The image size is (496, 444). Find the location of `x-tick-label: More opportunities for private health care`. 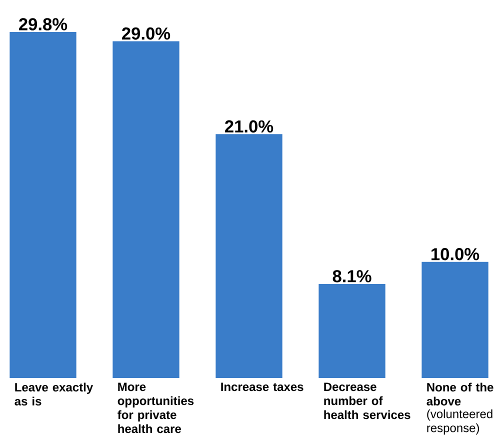

x-tick-label: More opportunities for private health care is located at coordinates (156, 408).